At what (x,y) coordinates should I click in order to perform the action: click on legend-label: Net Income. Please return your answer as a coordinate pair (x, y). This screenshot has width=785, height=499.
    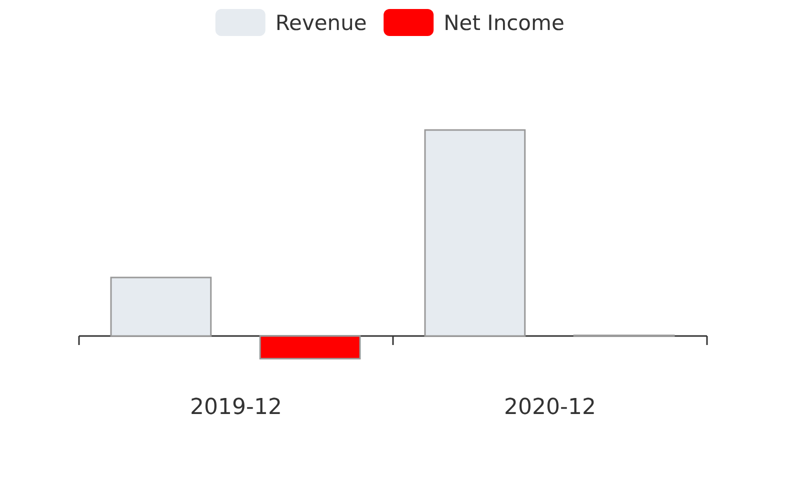
    Looking at the image, I should click on (504, 23).